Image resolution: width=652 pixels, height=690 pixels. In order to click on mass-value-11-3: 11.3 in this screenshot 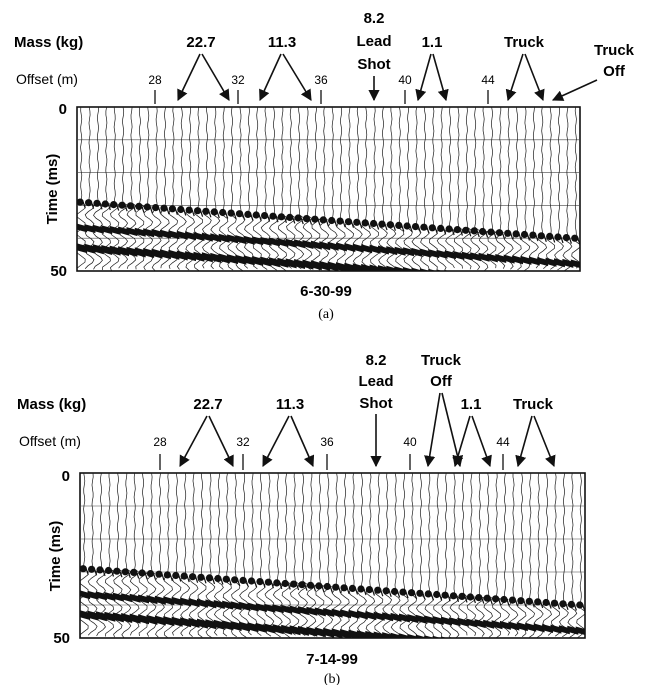, I will do `click(290, 404)`.